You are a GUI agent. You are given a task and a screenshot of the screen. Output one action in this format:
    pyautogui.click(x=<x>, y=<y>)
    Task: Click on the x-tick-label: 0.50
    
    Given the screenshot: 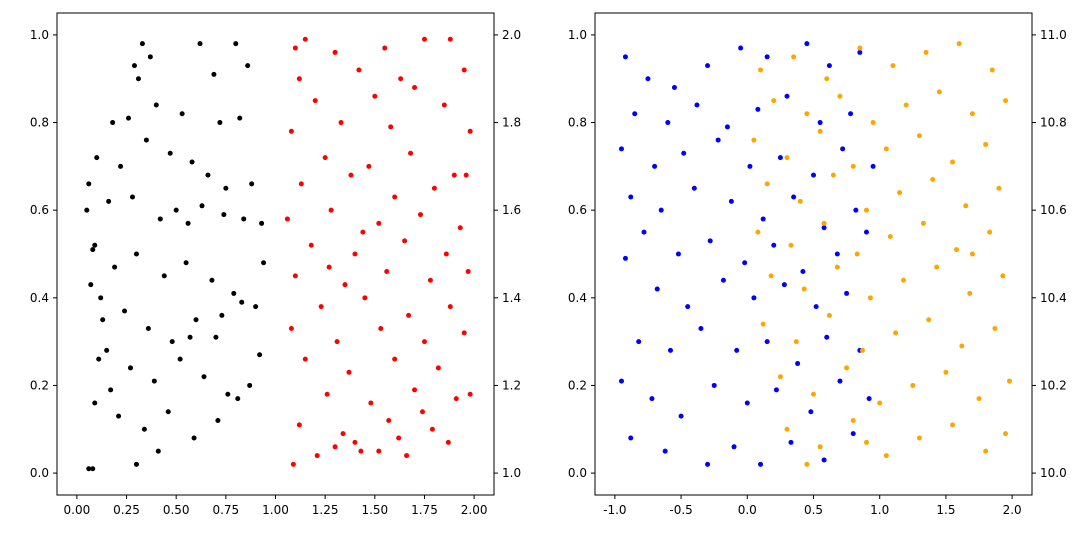 What is the action you would take?
    pyautogui.click(x=176, y=510)
    